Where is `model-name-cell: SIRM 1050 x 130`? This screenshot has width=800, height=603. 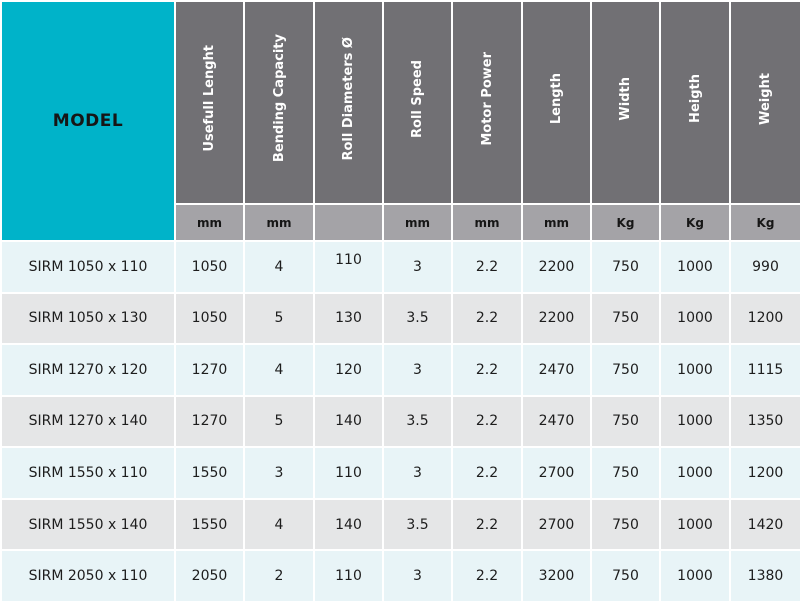
model-name-cell: SIRM 1050 x 130 is located at coordinates (88, 318).